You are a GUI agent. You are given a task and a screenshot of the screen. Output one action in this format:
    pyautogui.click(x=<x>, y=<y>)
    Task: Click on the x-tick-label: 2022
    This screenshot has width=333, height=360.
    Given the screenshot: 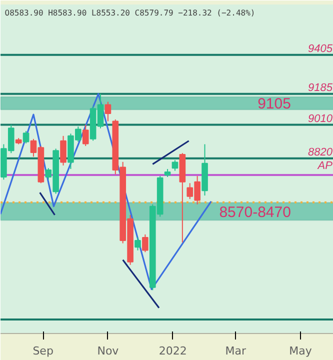 What is the action you would take?
    pyautogui.click(x=172, y=351)
    